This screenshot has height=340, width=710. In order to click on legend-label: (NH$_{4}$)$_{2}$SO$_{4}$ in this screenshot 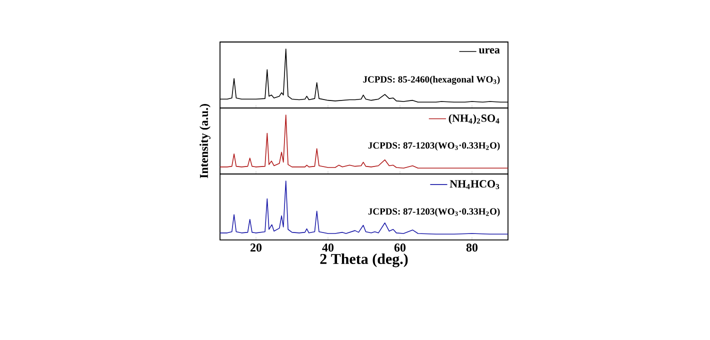, I will do `click(474, 119)`.